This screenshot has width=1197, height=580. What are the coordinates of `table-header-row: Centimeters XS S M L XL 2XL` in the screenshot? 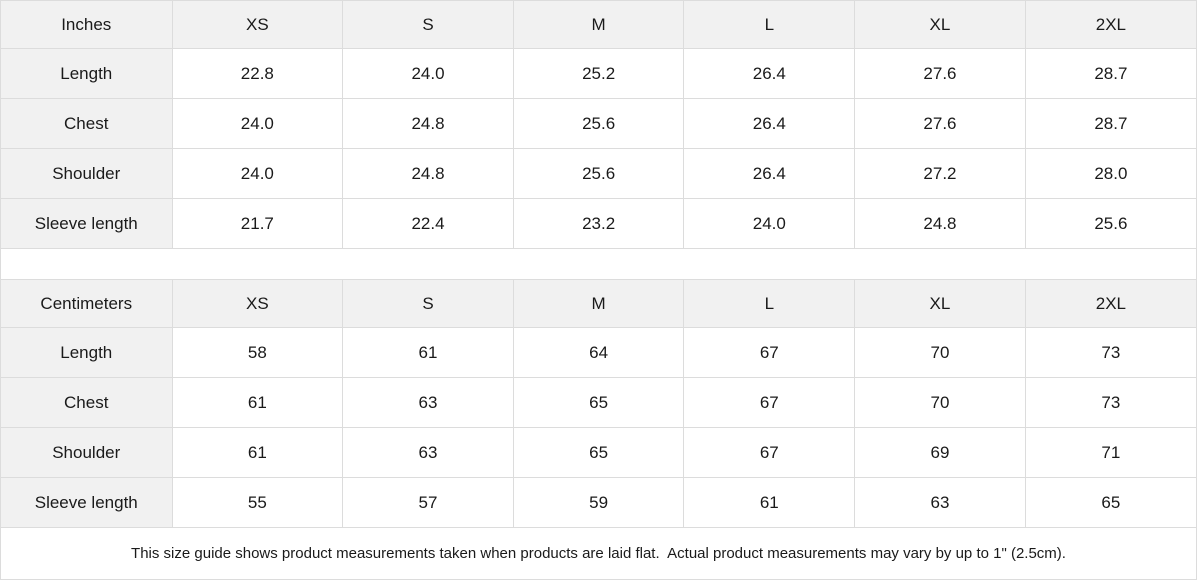 It's located at (598, 303).